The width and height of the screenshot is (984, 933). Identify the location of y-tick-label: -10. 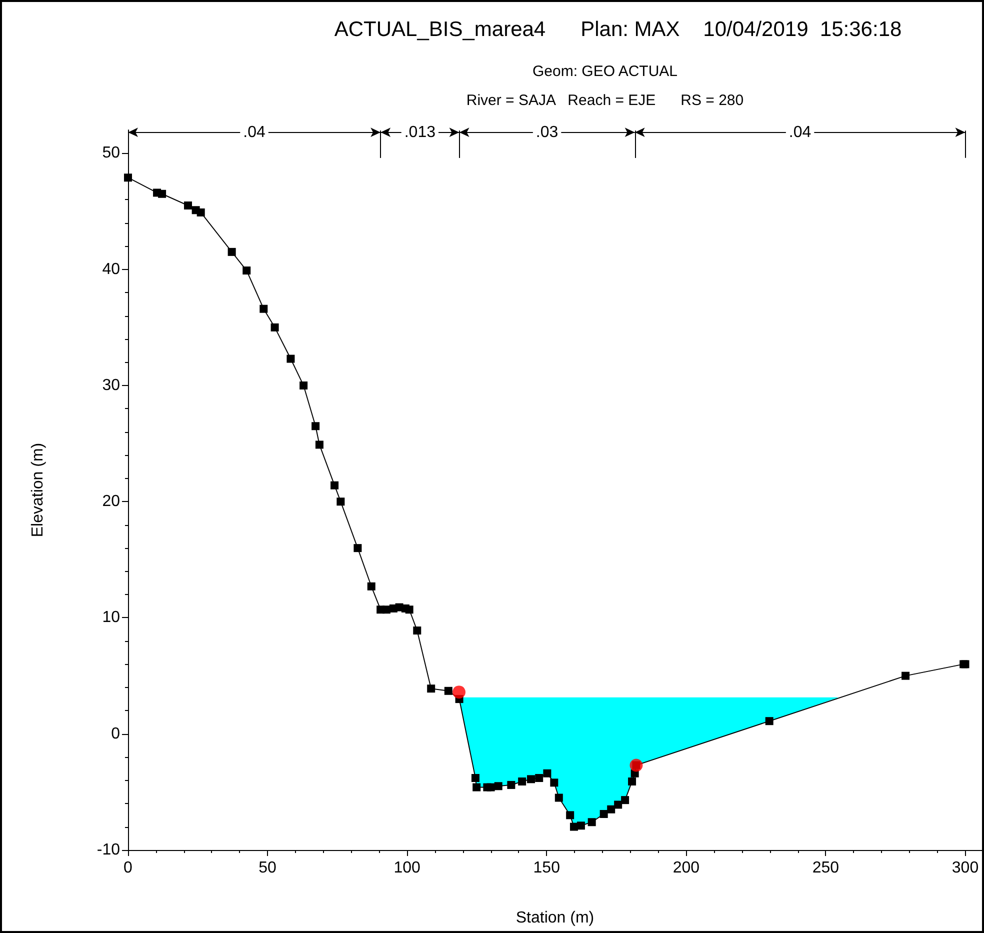
(108, 850).